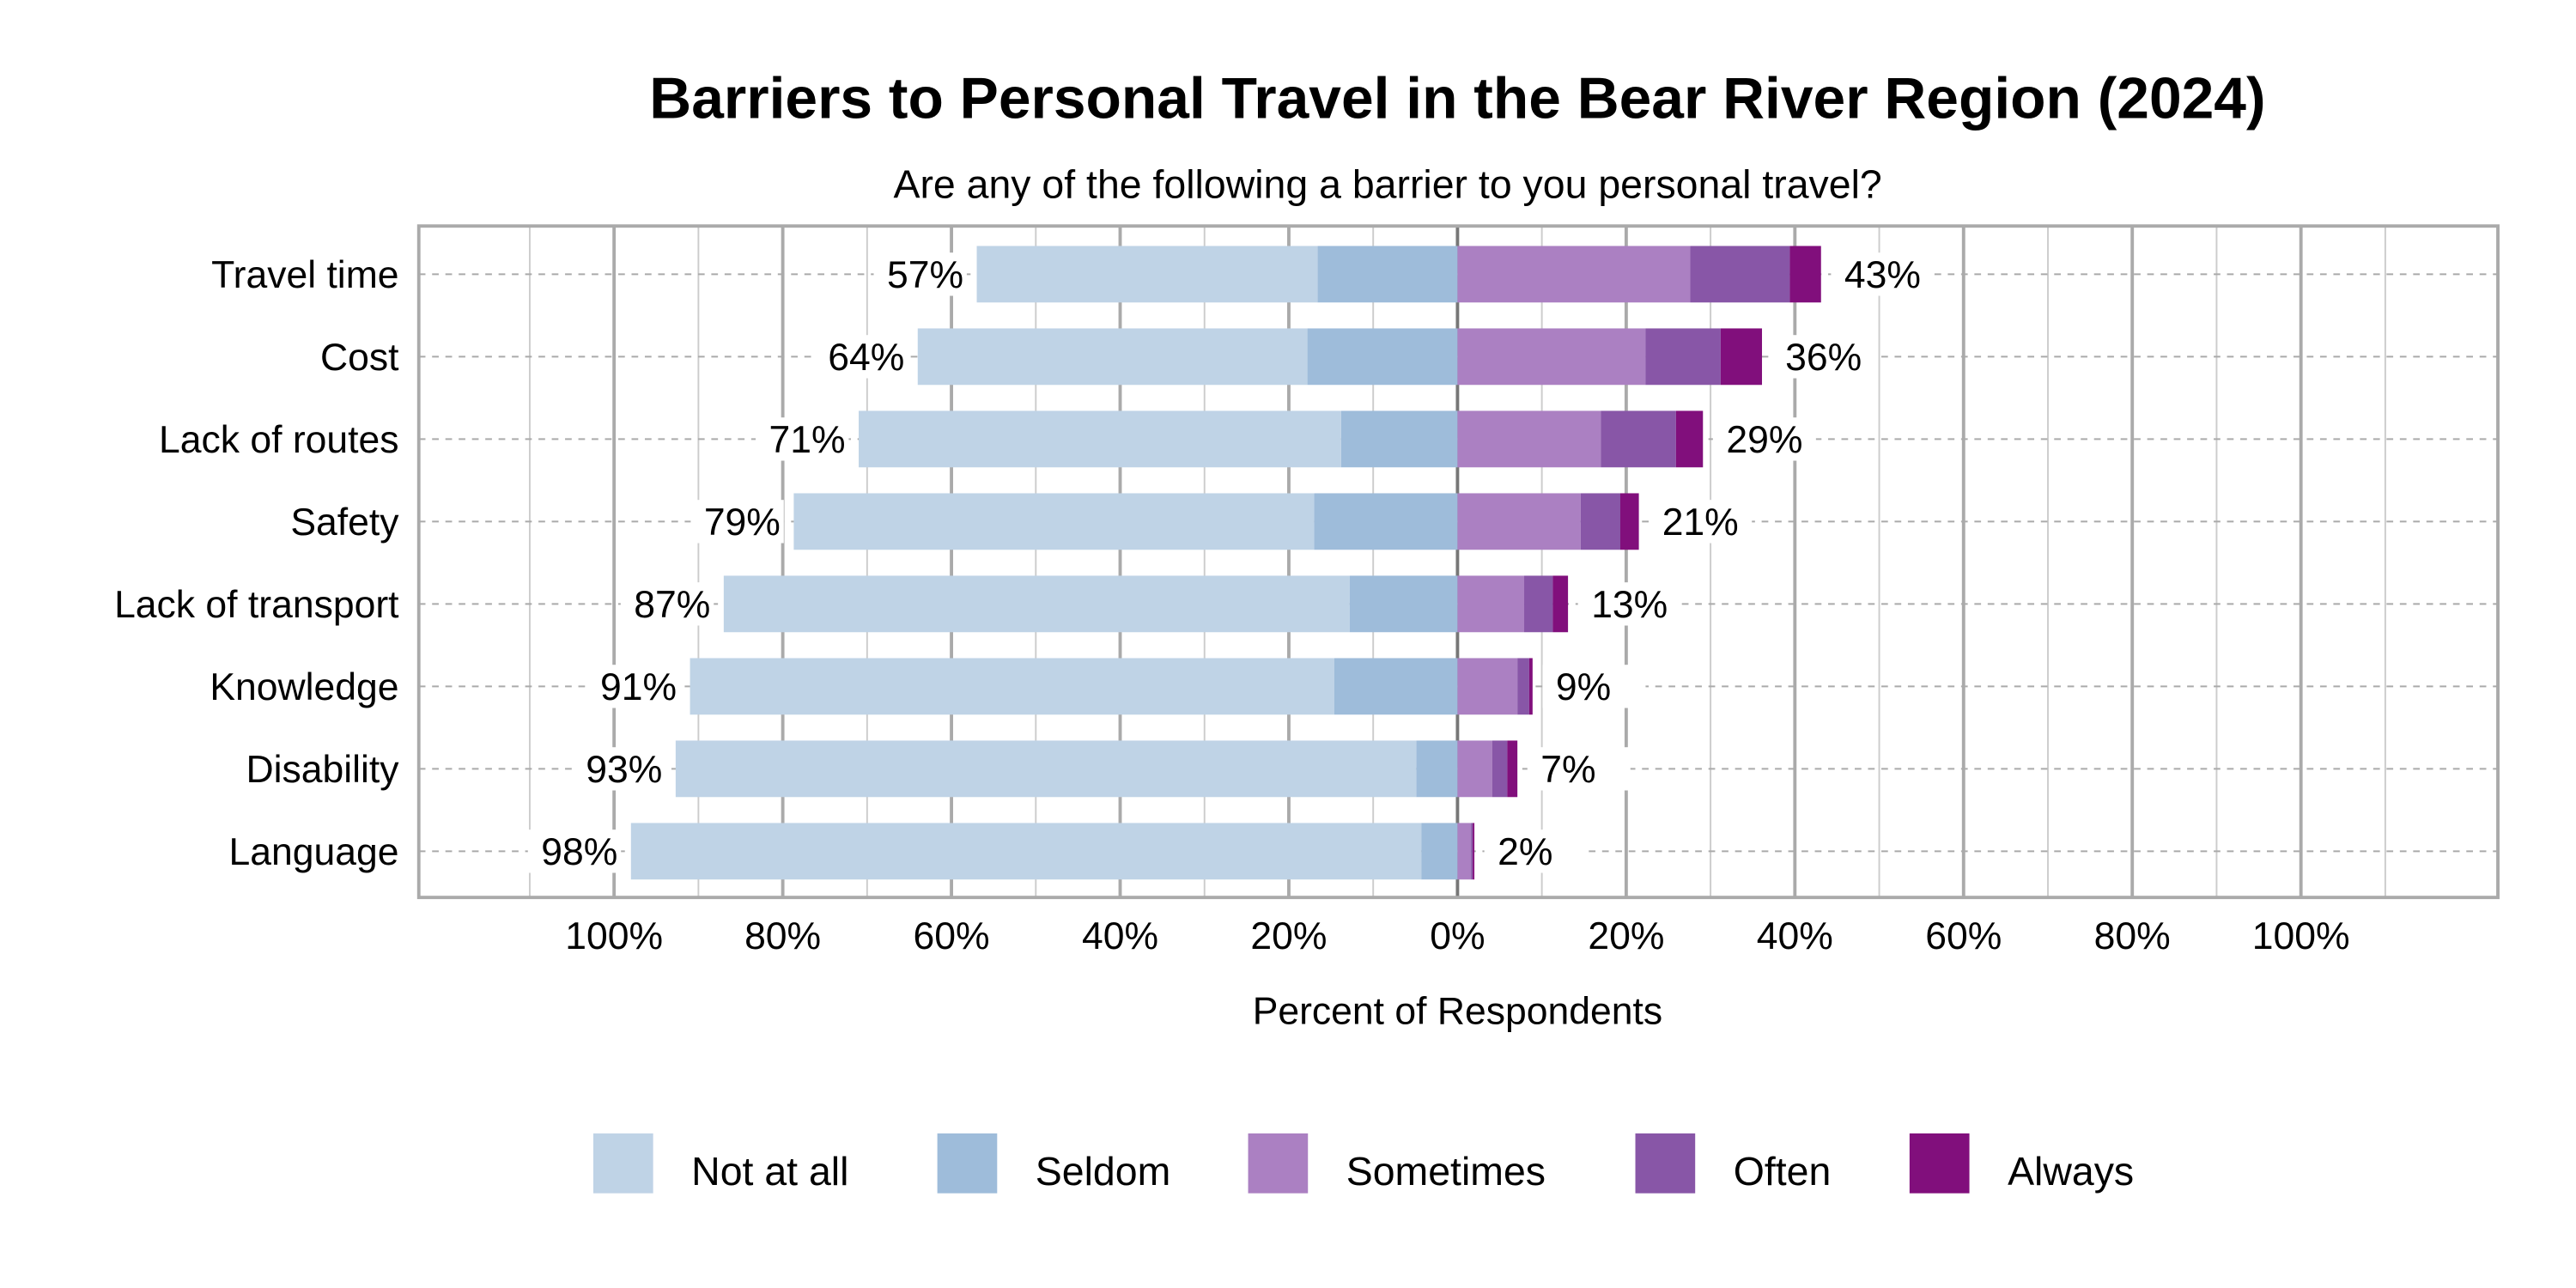 The image size is (2576, 1288). I want to click on x-tick-label: 80%, so click(782, 936).